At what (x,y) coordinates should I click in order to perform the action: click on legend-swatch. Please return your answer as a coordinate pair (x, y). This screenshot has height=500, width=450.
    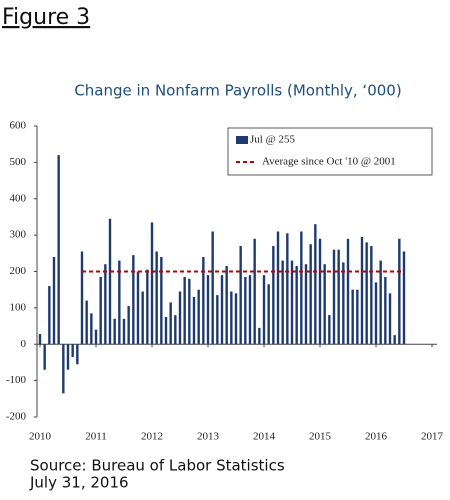
    Looking at the image, I should click on (242, 140).